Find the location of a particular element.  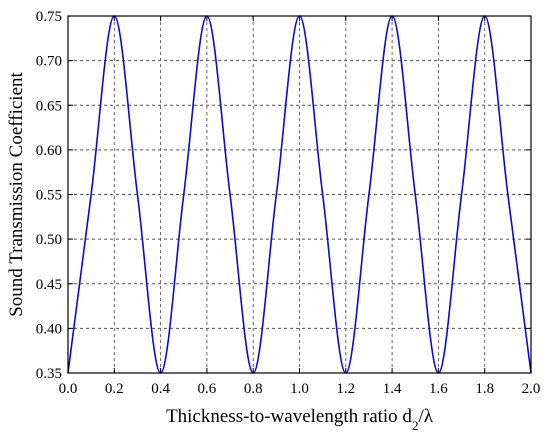

y-tick-label: 0.55 is located at coordinates (49, 196).